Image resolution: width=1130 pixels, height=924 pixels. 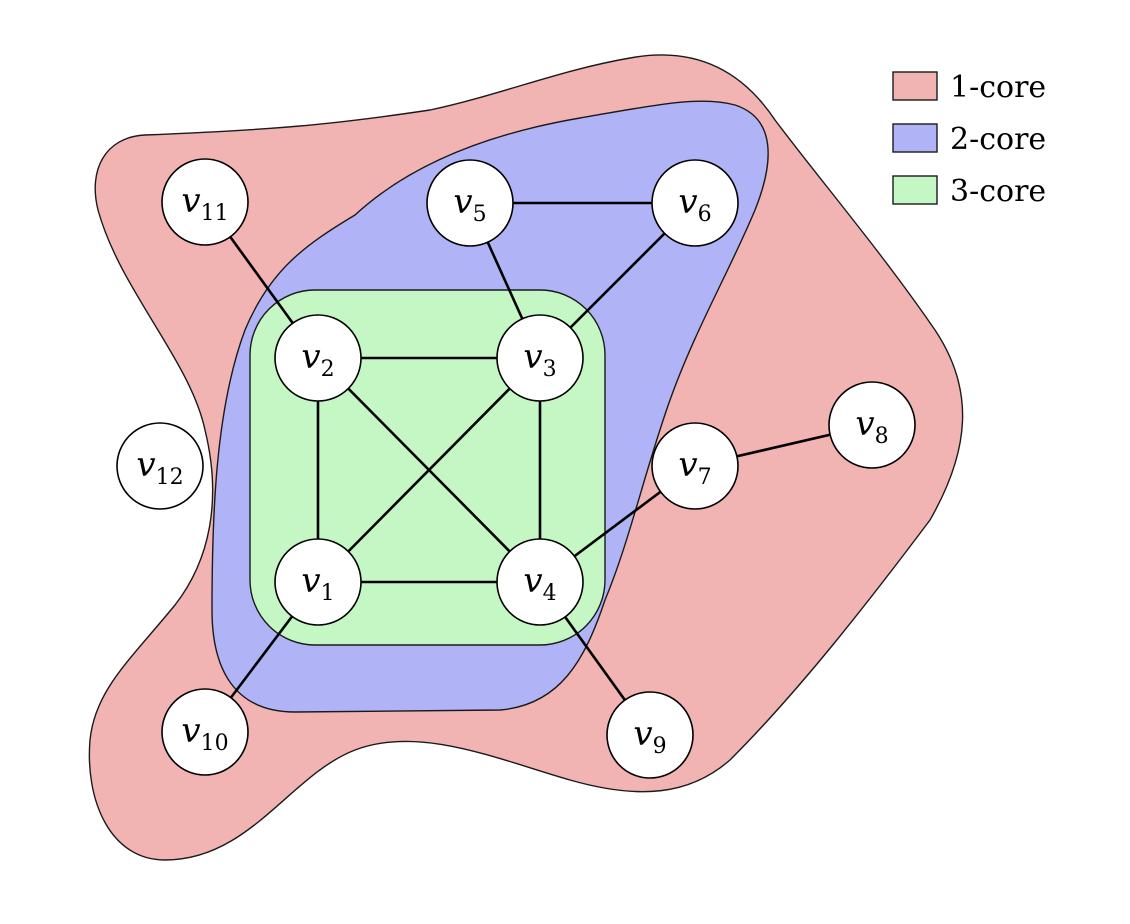 I want to click on node-v11: v11, so click(x=205, y=202).